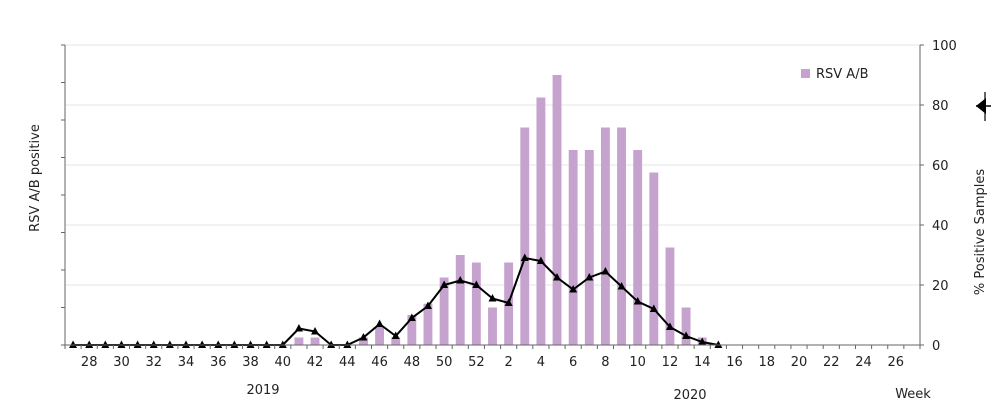  What do you see at coordinates (89, 362) in the screenshot?
I see `x-tick-label: 28` at bounding box center [89, 362].